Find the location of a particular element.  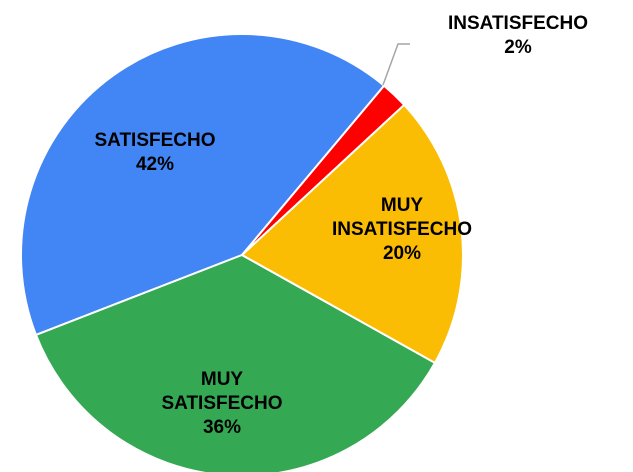

category-label: MUY SATISFECHO is located at coordinates (222, 391).